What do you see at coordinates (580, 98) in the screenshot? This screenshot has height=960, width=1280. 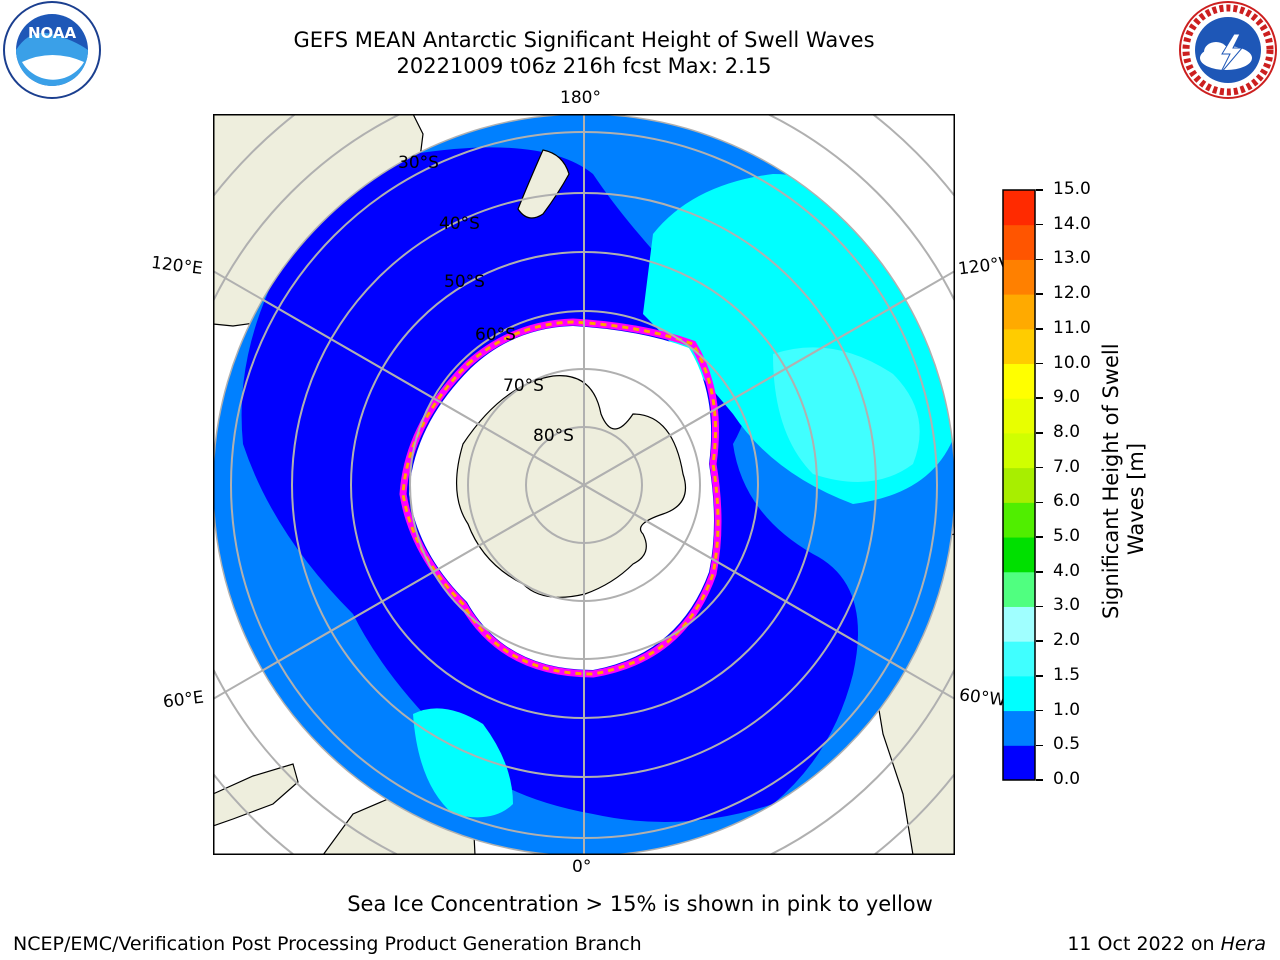 I see `lon-label-180: 180°` at bounding box center [580, 98].